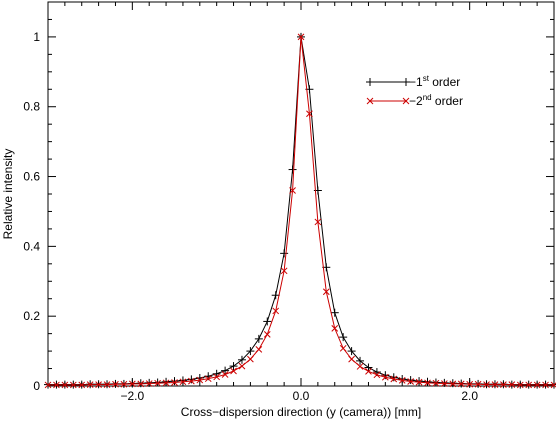 The height and width of the screenshot is (424, 556). What do you see at coordinates (132, 396) in the screenshot?
I see `x-tick-label: −2.0` at bounding box center [132, 396].